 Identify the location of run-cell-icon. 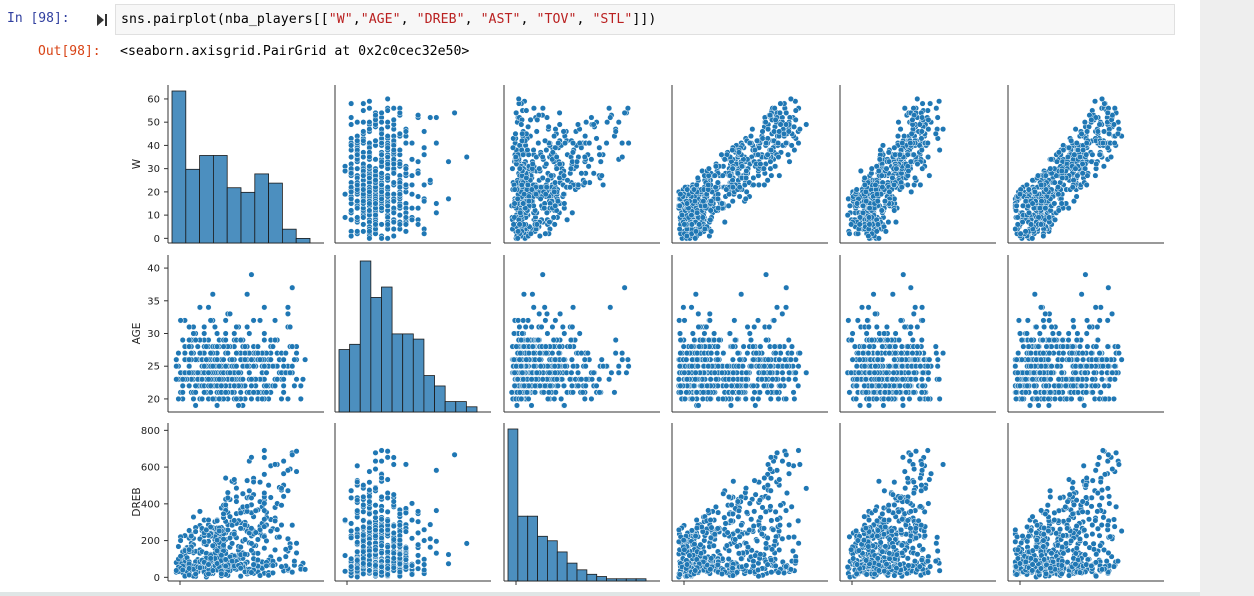
(102, 20).